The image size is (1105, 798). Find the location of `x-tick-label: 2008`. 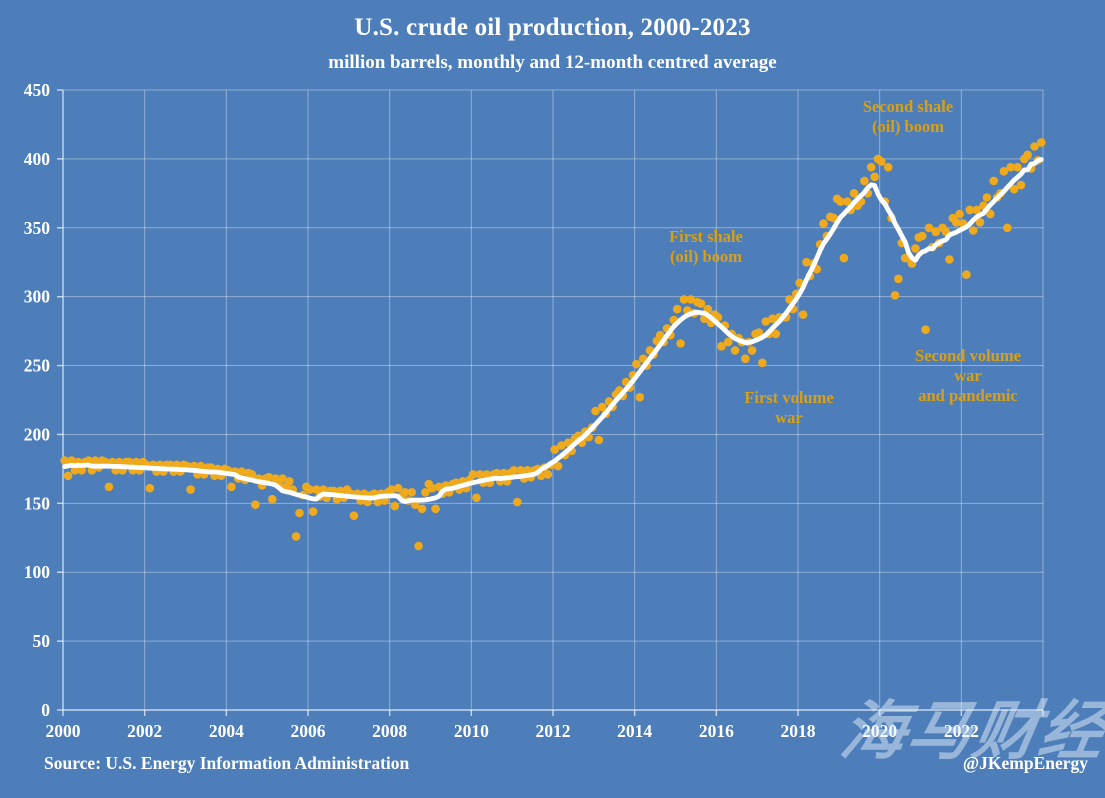

x-tick-label: 2008 is located at coordinates (389, 731).